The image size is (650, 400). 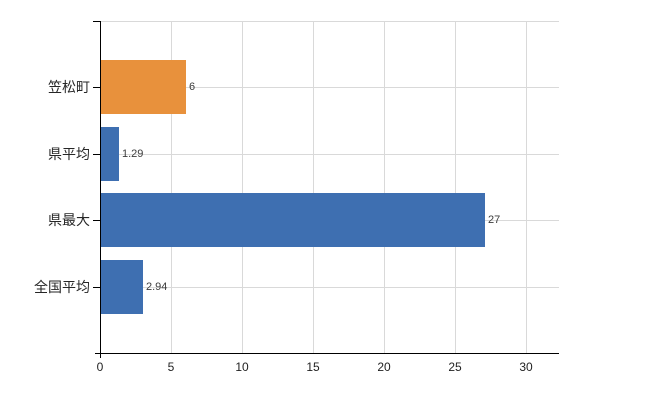 I want to click on x-tick-label: 10, so click(x=242, y=367).